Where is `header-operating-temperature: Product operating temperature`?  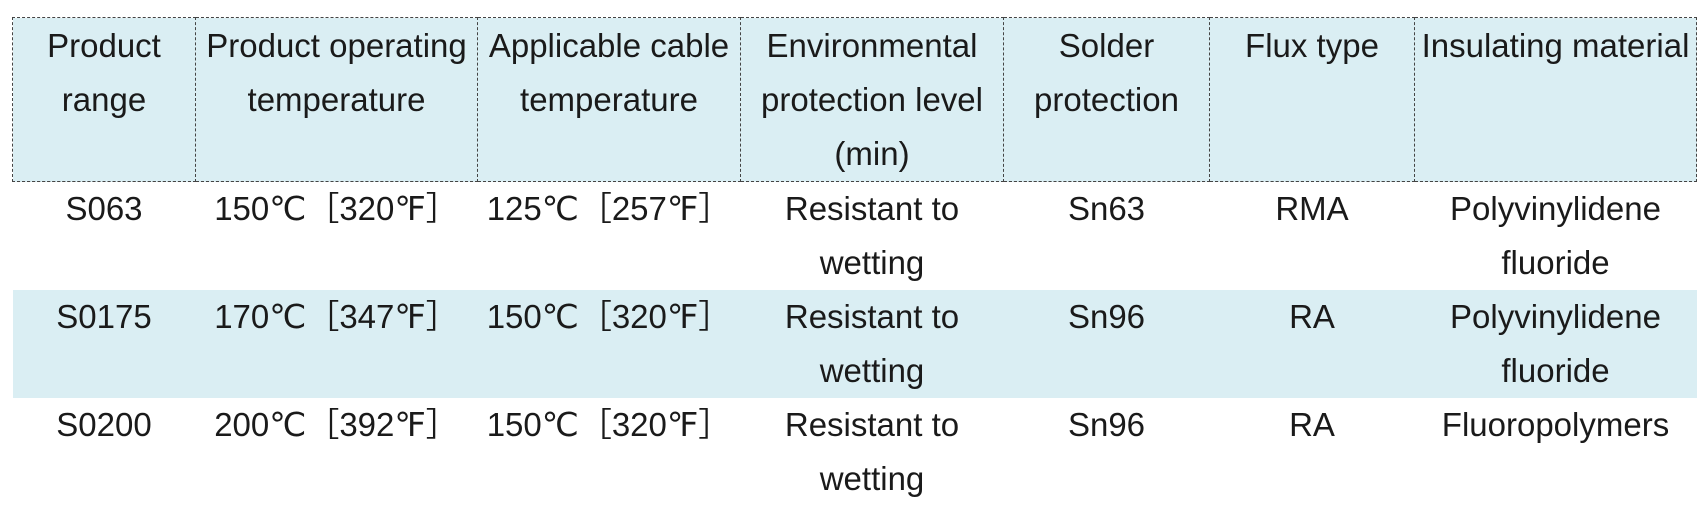
header-operating-temperature: Product operating temperature is located at coordinates (336, 99).